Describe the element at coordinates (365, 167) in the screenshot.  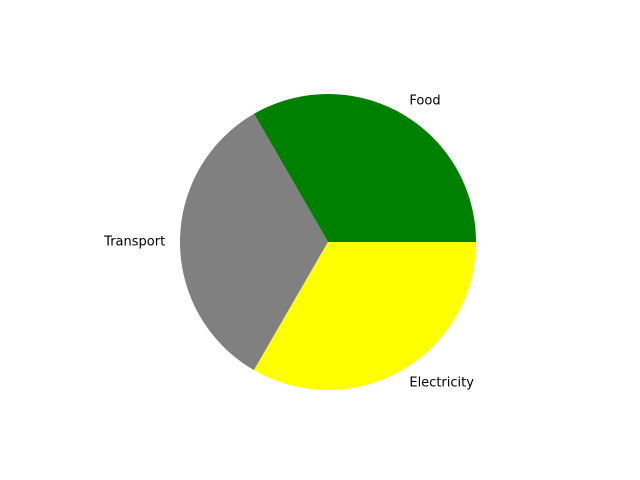
I see `pie-slice-food` at that location.